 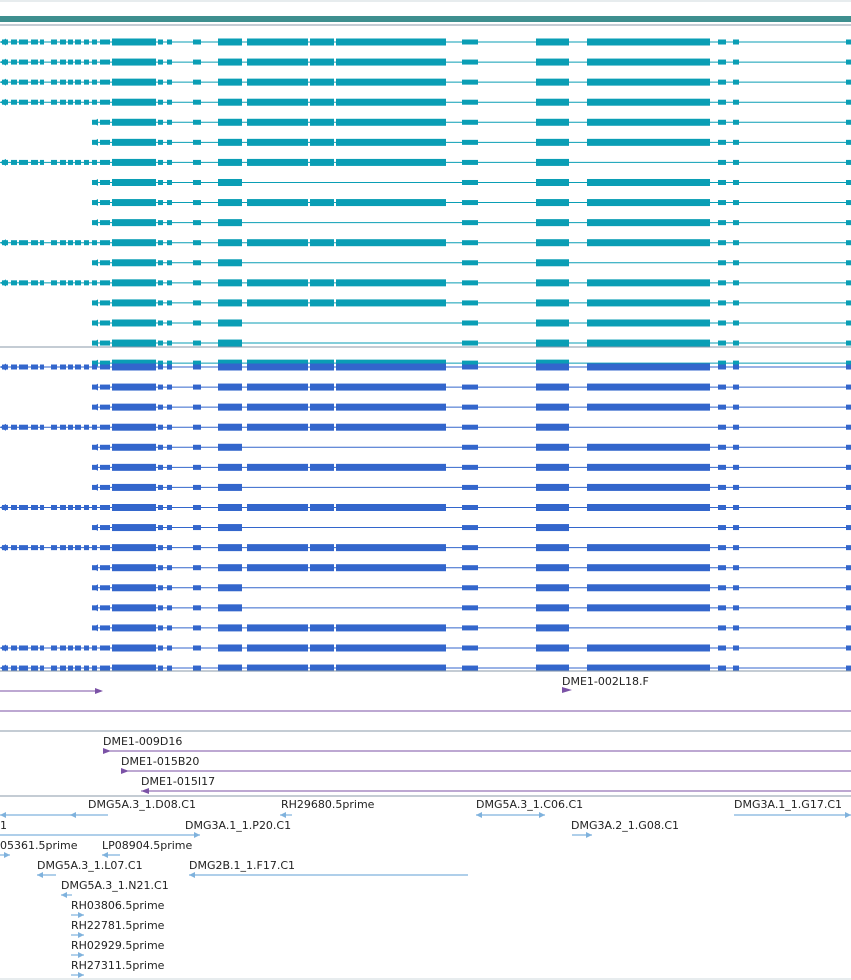 What do you see at coordinates (118, 968) in the screenshot?
I see `cdna-feature: RH27311.5prime` at bounding box center [118, 968].